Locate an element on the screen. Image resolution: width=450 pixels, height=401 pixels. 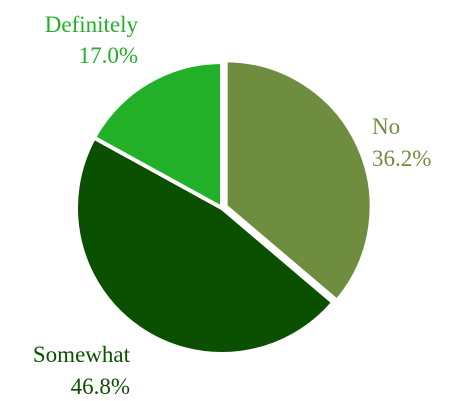
pie-slice-definitely is located at coordinates (158, 135).